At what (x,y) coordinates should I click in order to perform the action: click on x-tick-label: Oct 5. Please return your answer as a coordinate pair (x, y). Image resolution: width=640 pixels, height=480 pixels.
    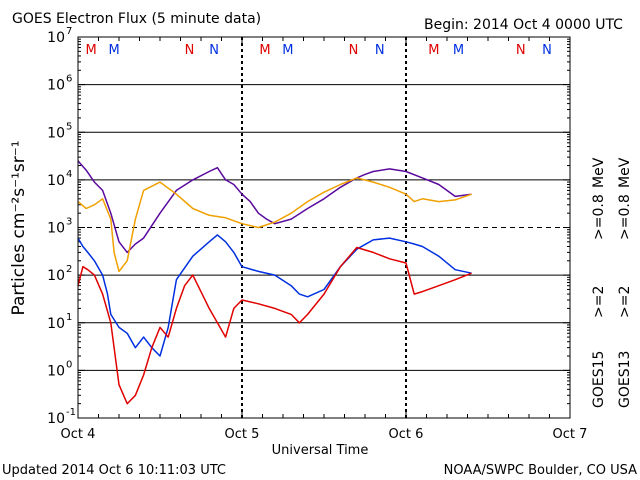
    Looking at the image, I should click on (242, 434).